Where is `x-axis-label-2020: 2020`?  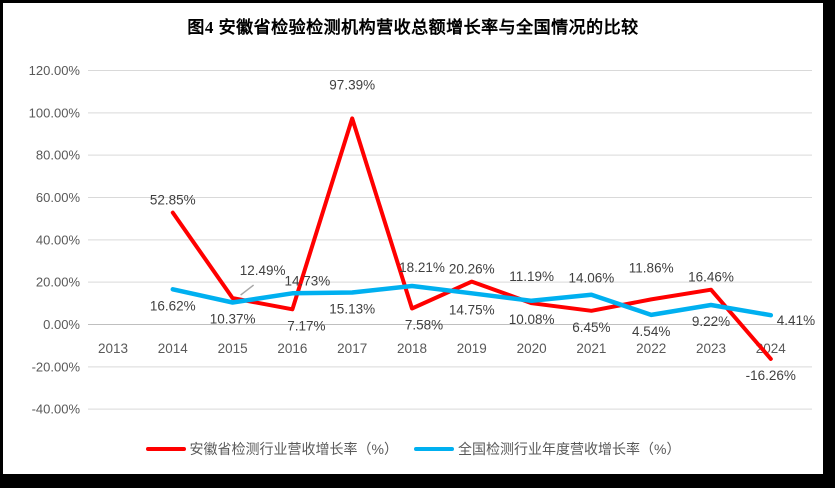 x-axis-label-2020: 2020 is located at coordinates (532, 348).